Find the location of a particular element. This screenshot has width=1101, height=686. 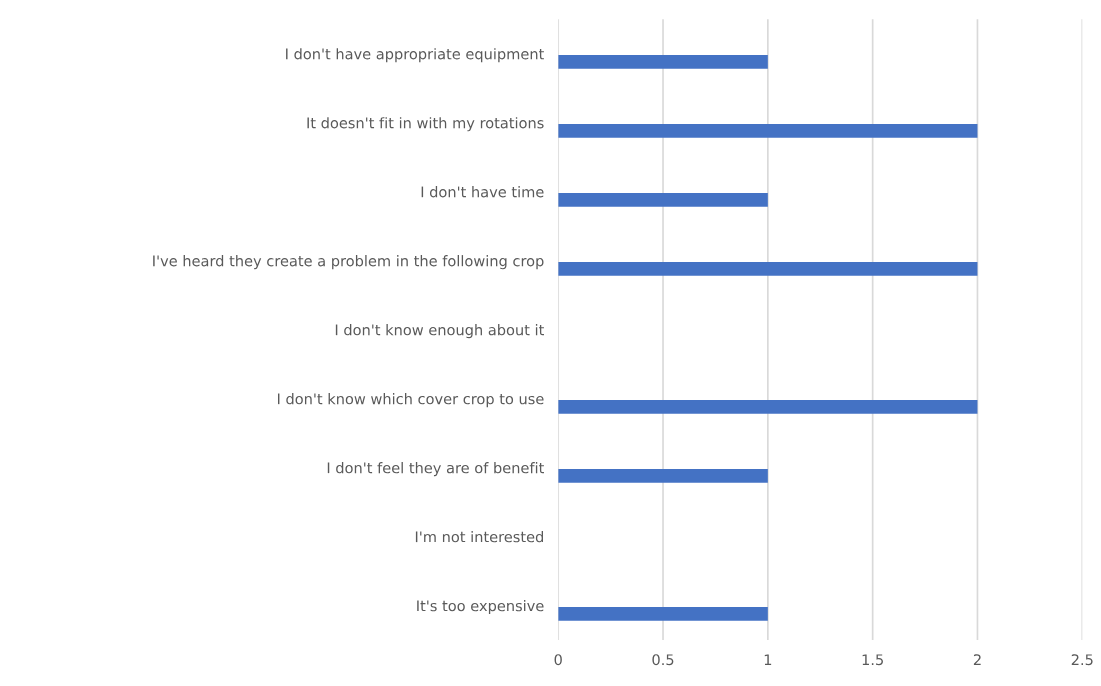

x-tick-label: 0 is located at coordinates (558, 660).